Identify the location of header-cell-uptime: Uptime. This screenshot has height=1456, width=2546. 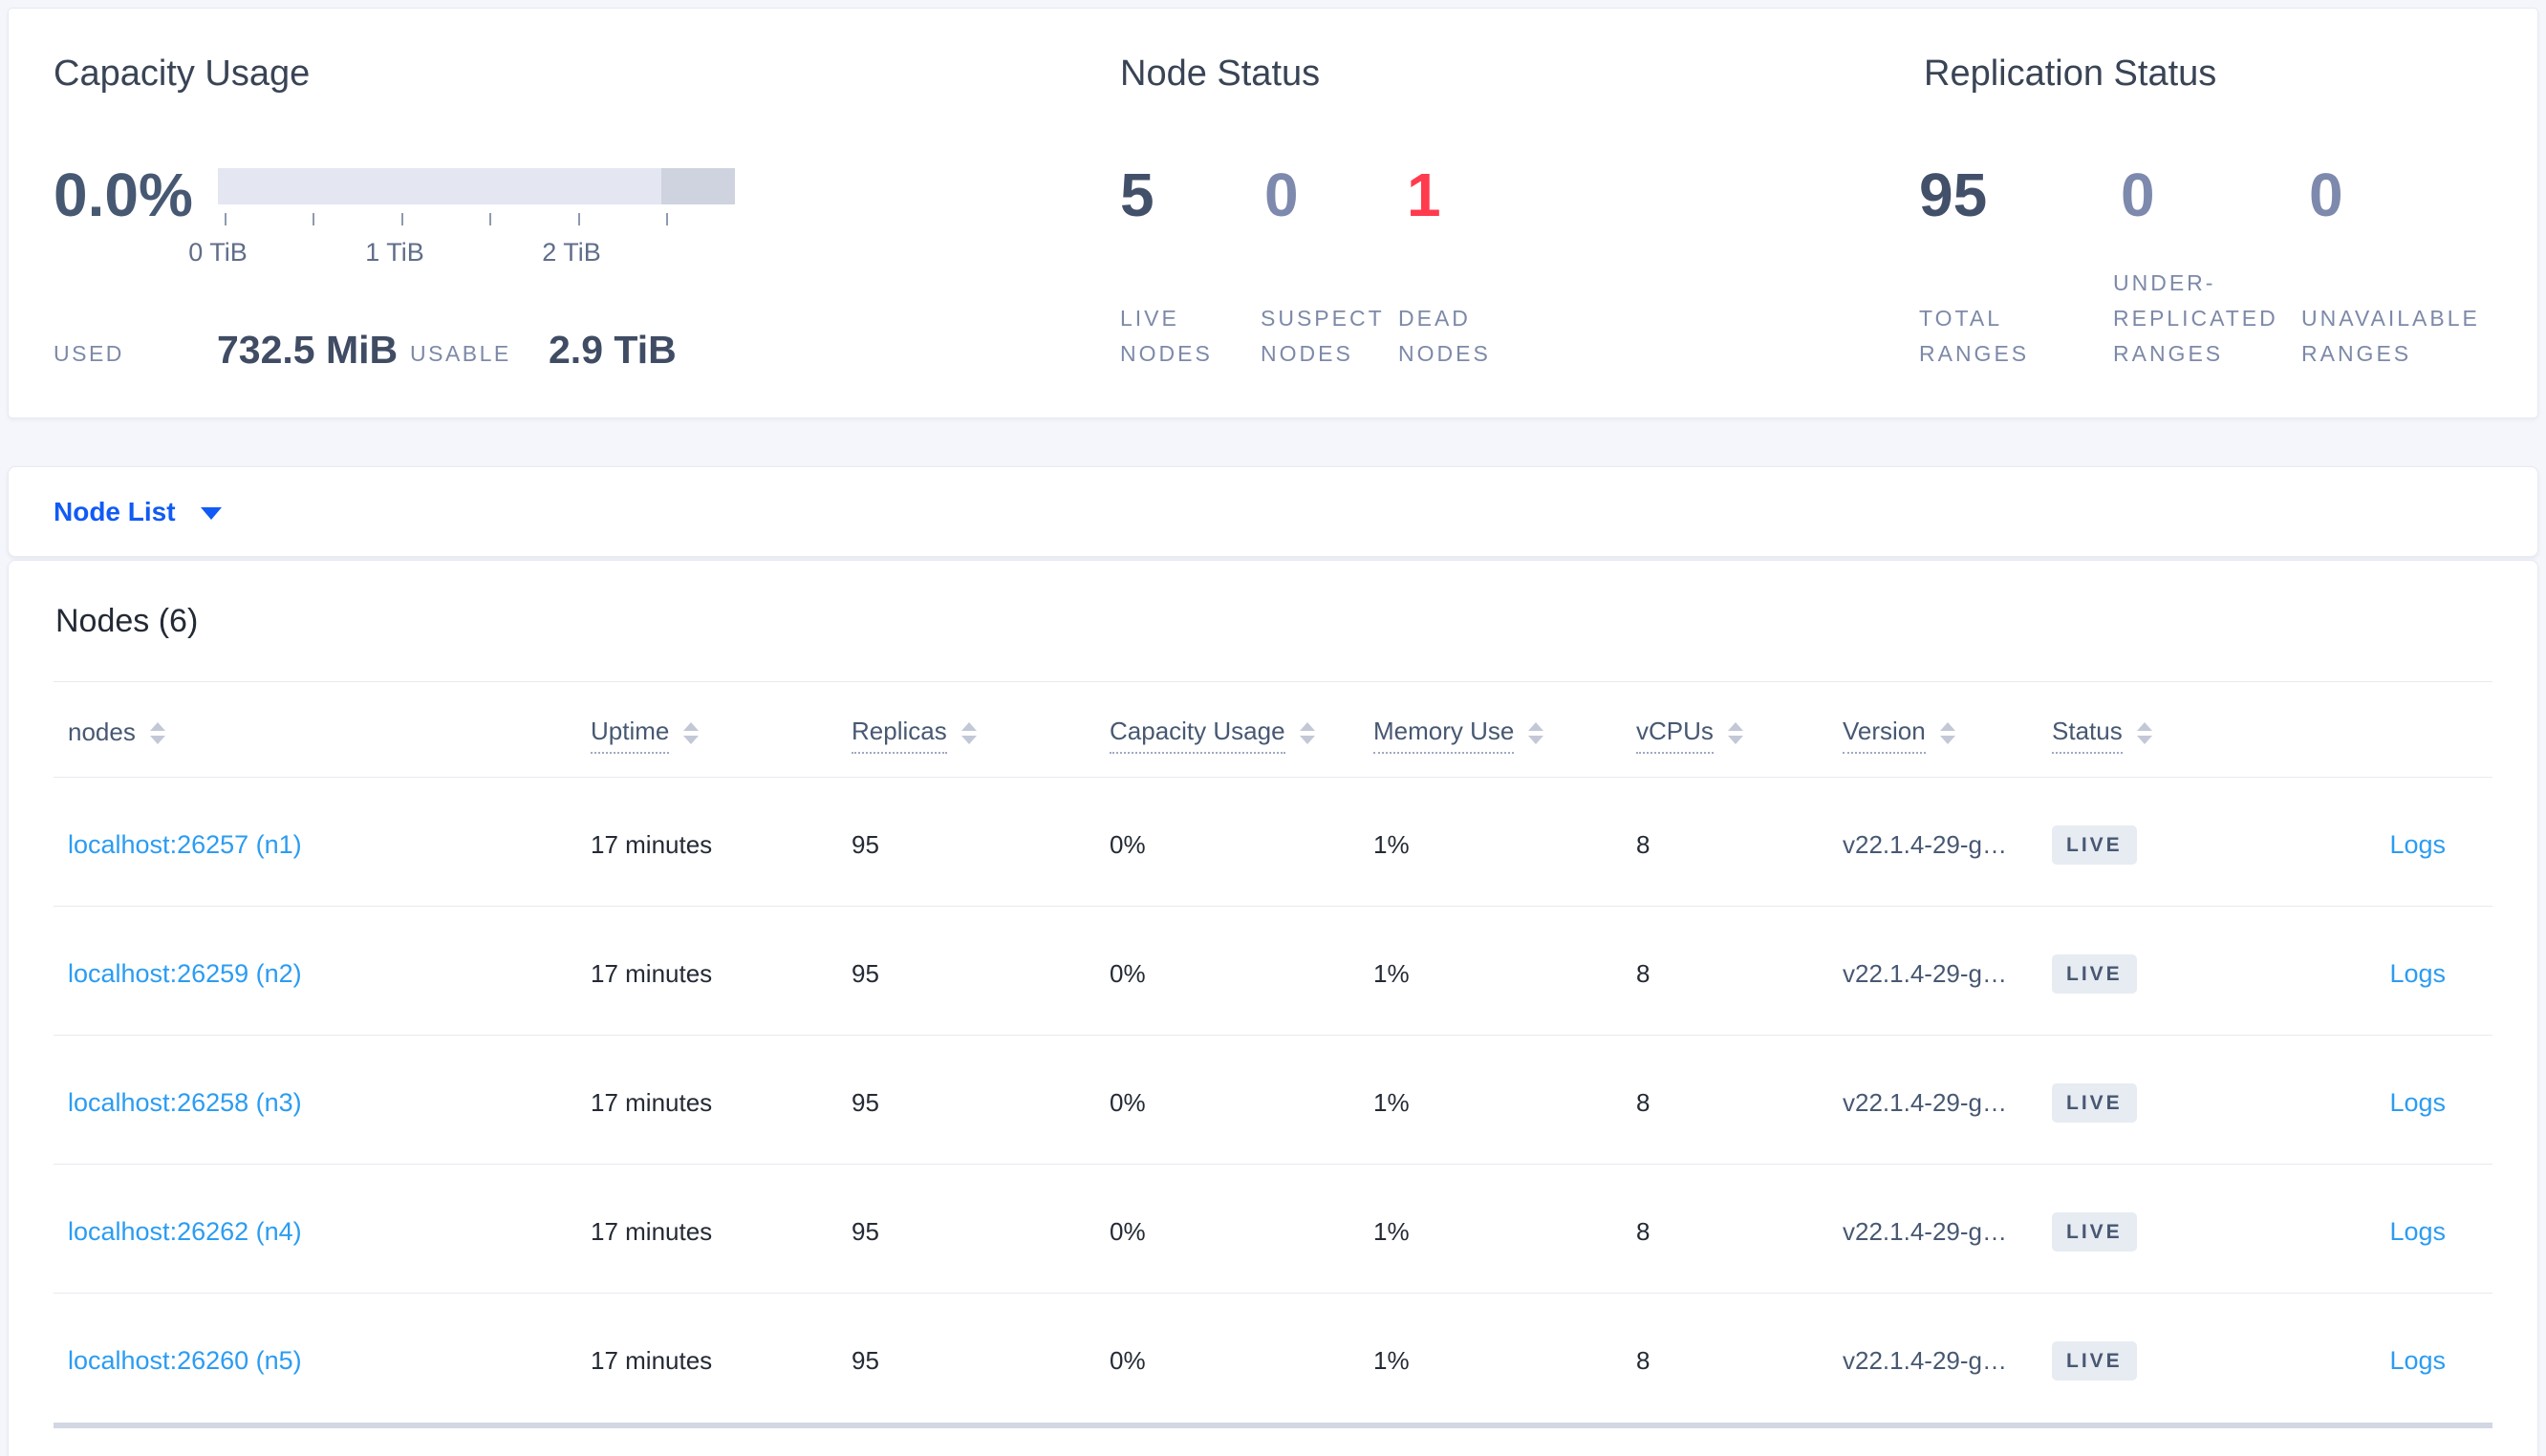
(706, 735).